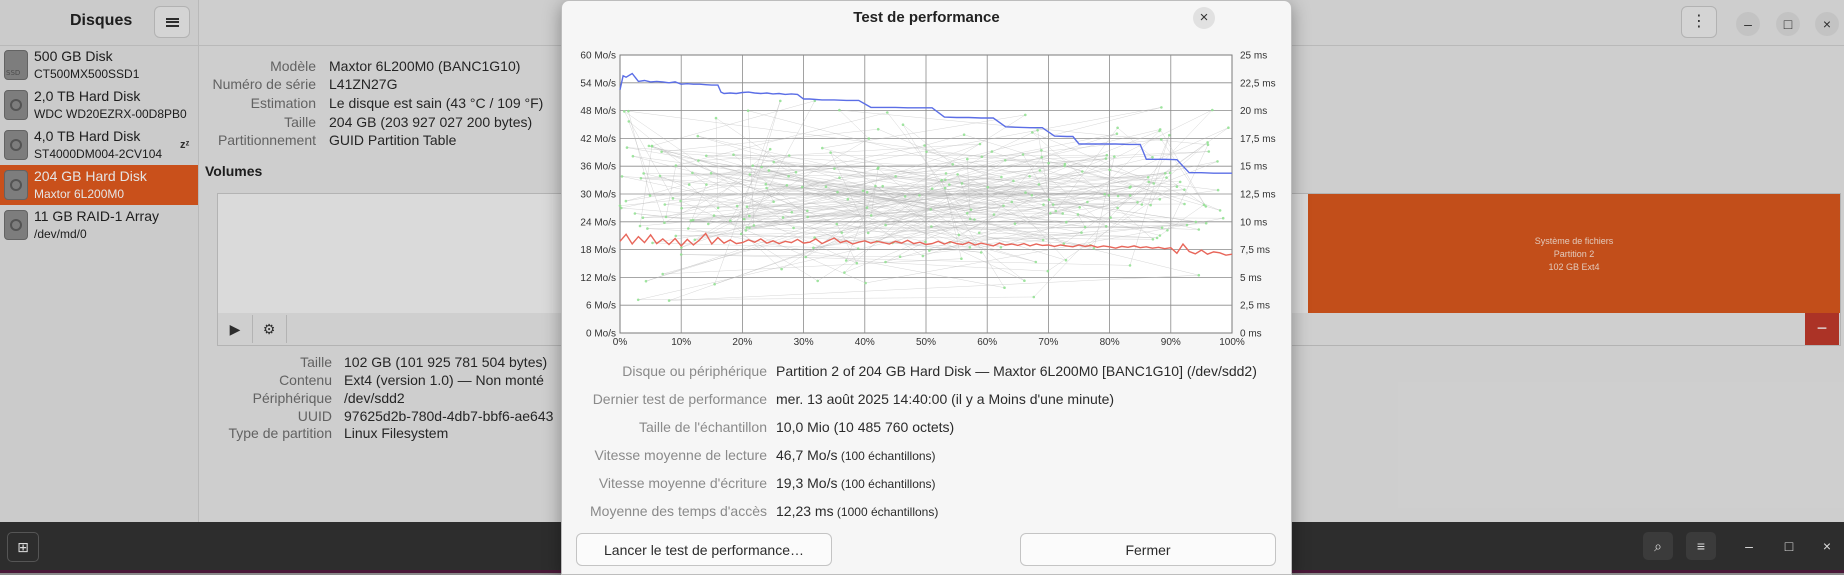  What do you see at coordinates (1258, 83) in the screenshot?
I see `y-right-tick-label: 22,5 ms` at bounding box center [1258, 83].